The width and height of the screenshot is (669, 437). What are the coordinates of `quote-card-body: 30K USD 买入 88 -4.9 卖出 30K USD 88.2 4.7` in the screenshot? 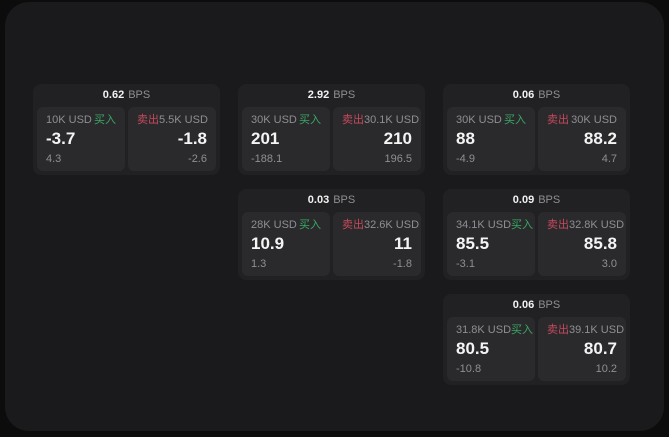 It's located at (536, 141).